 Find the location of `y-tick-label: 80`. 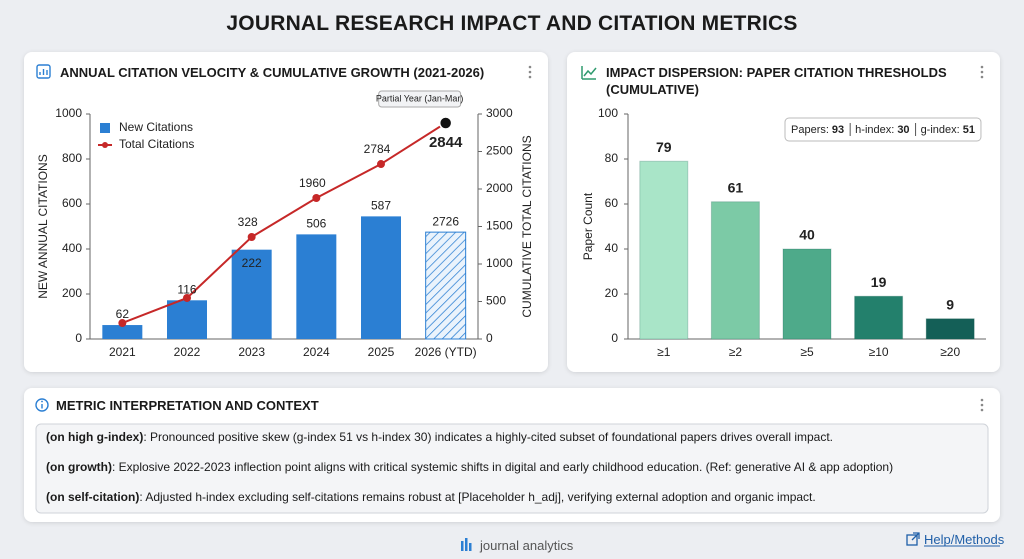

y-tick-label: 80 is located at coordinates (612, 158).